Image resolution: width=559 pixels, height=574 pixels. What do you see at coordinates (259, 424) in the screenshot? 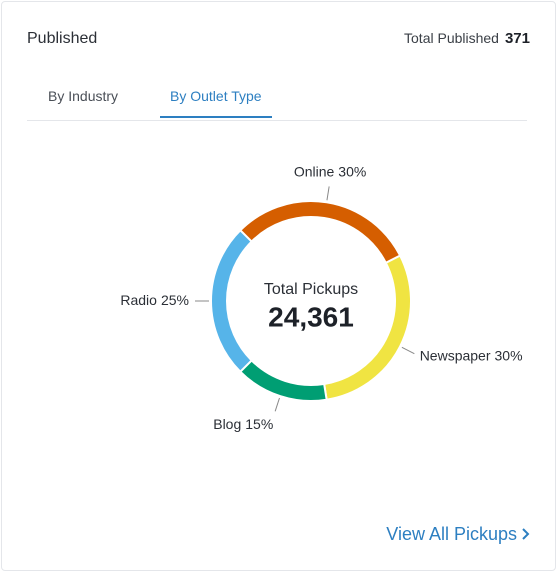
I see `value-label: 15%` at bounding box center [259, 424].